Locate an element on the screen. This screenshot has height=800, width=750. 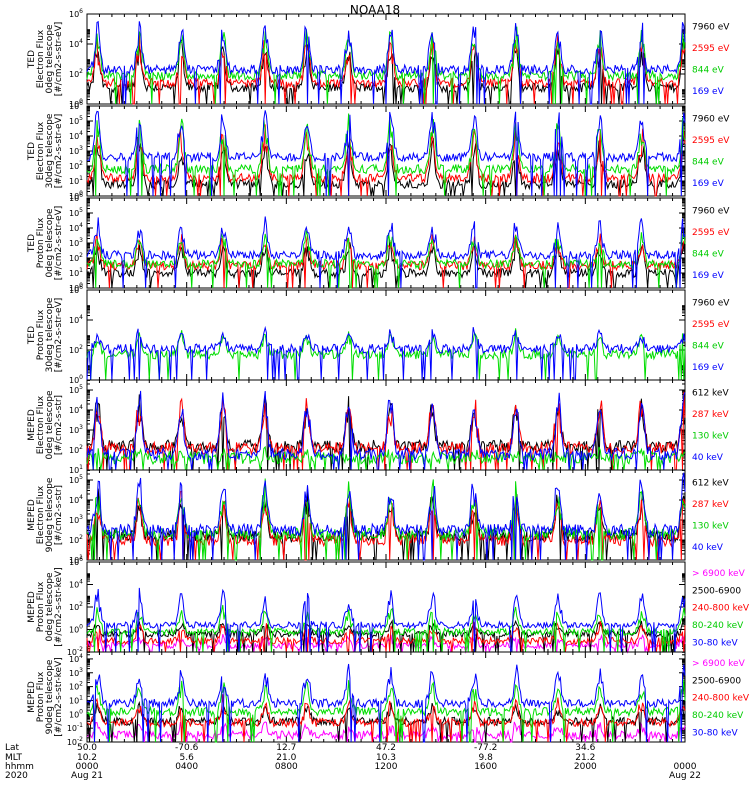
x-row-label: hhmm is located at coordinates (19, 767).